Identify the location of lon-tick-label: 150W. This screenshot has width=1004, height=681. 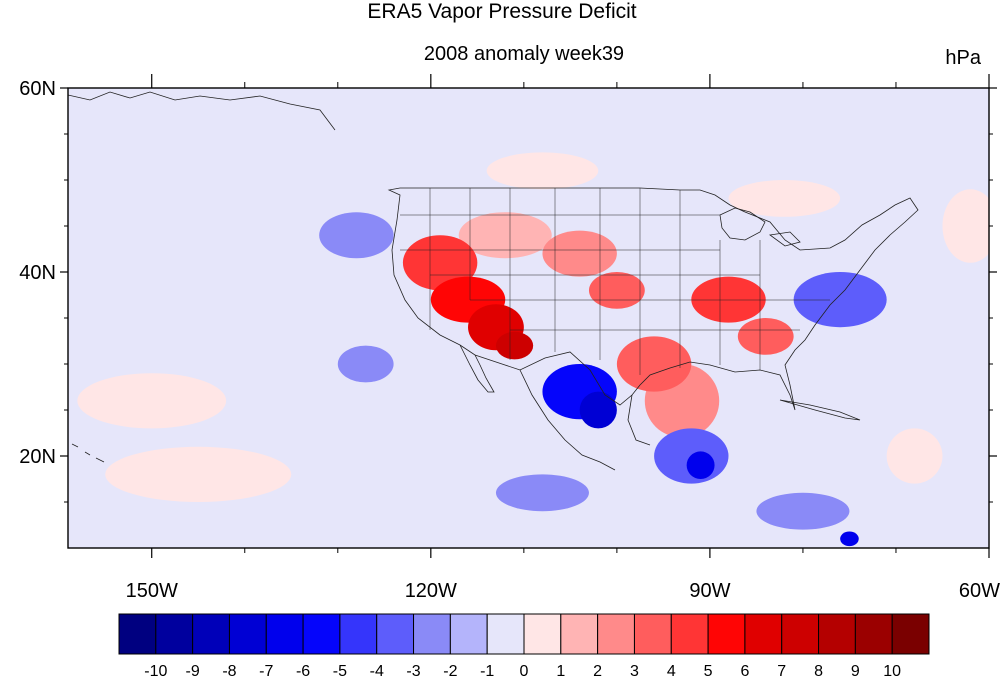
(152, 591).